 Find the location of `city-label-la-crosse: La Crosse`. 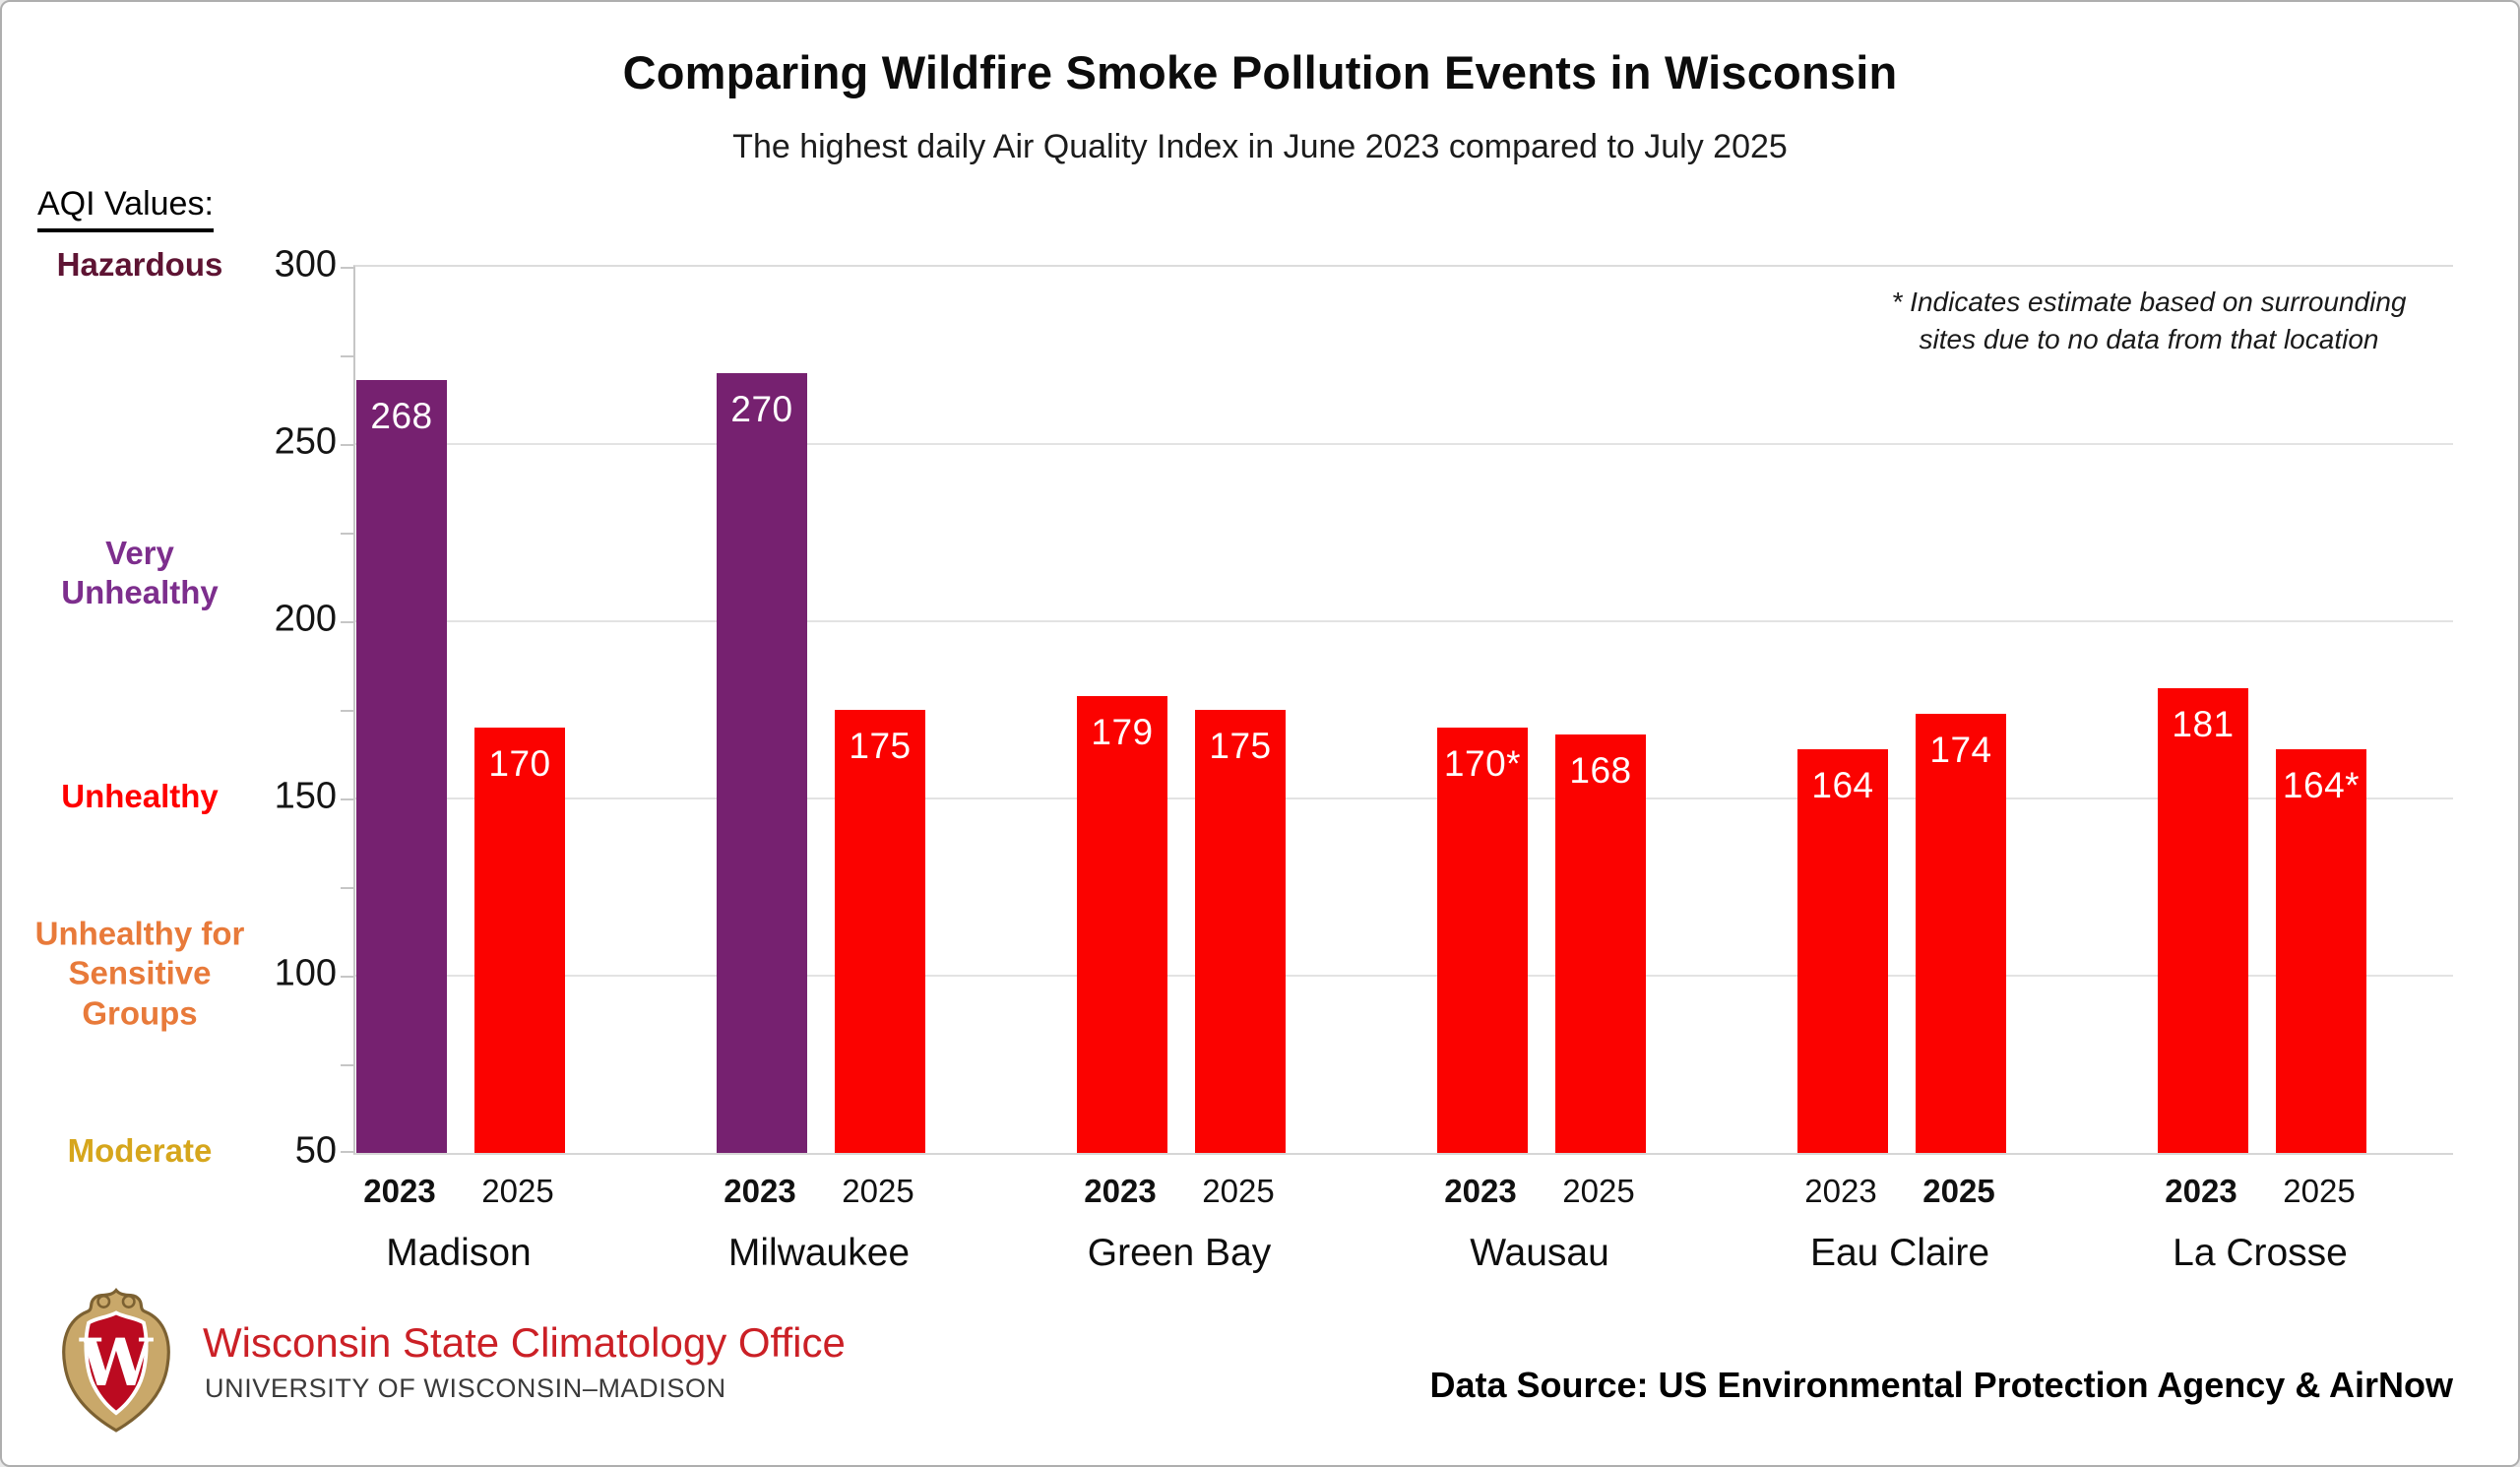

city-label-la-crosse: La Crosse is located at coordinates (2260, 1253).